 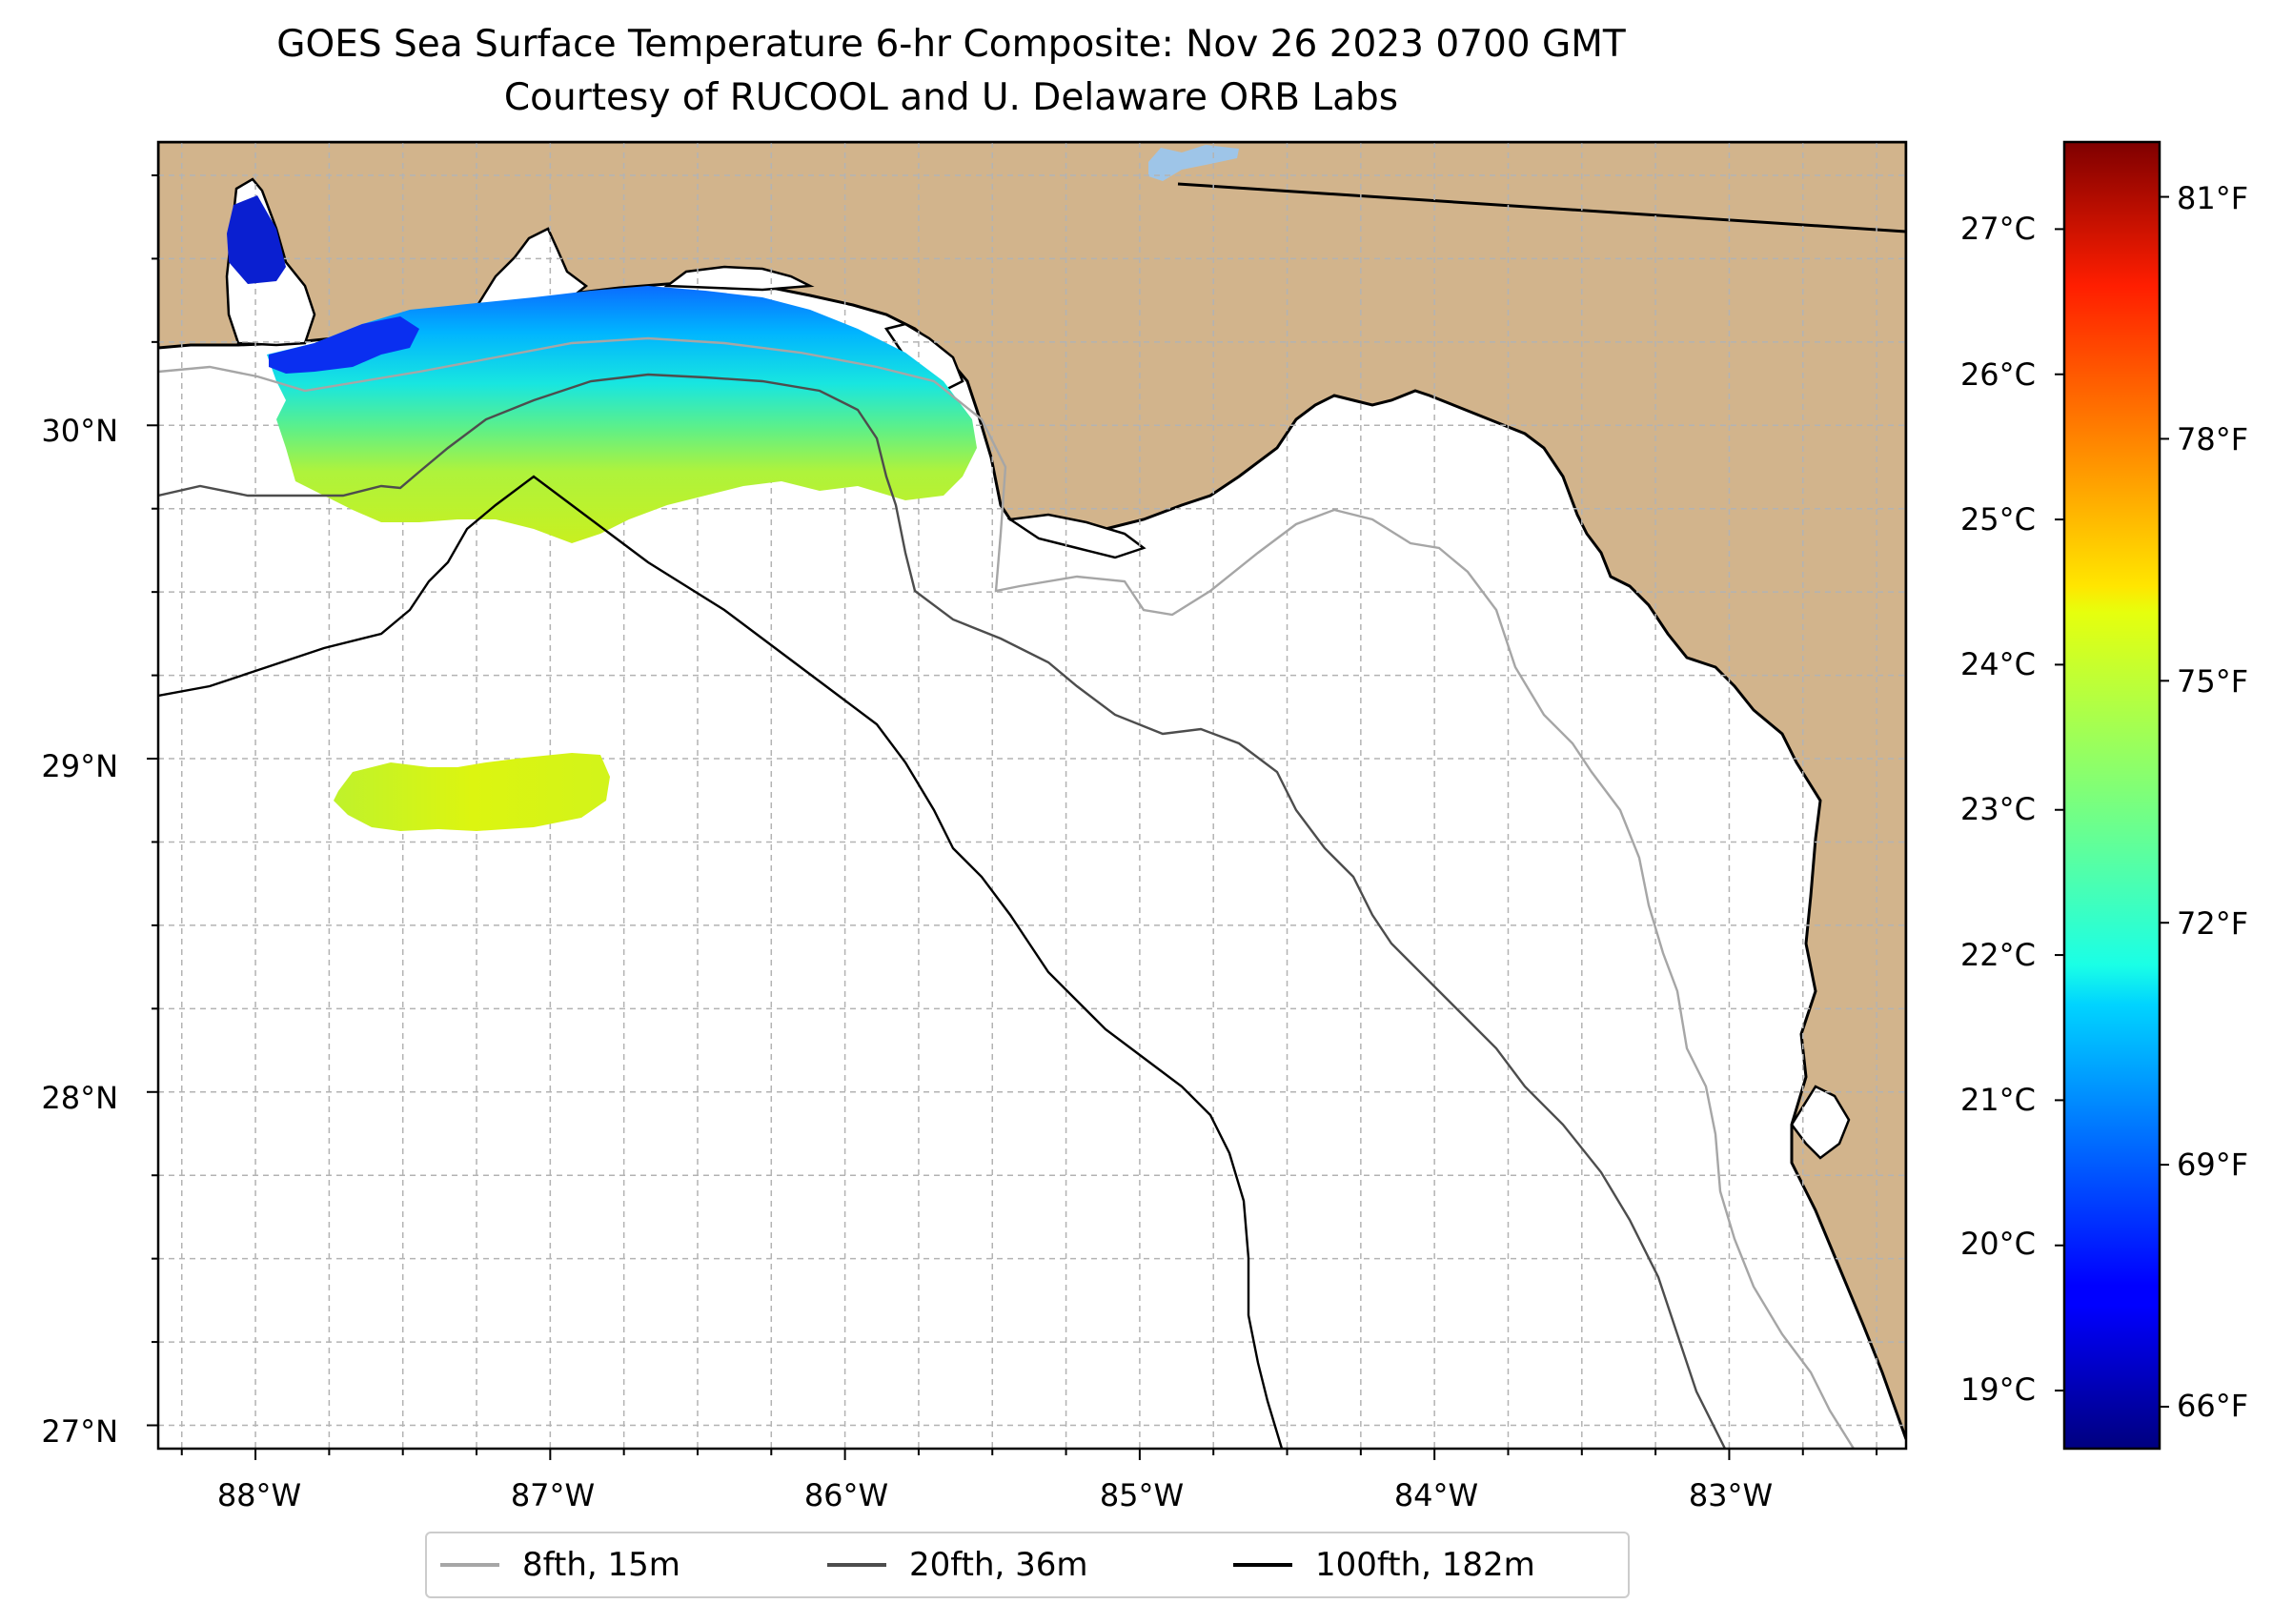 I want to click on choctawhatchee-bay, so click(x=739, y=278).